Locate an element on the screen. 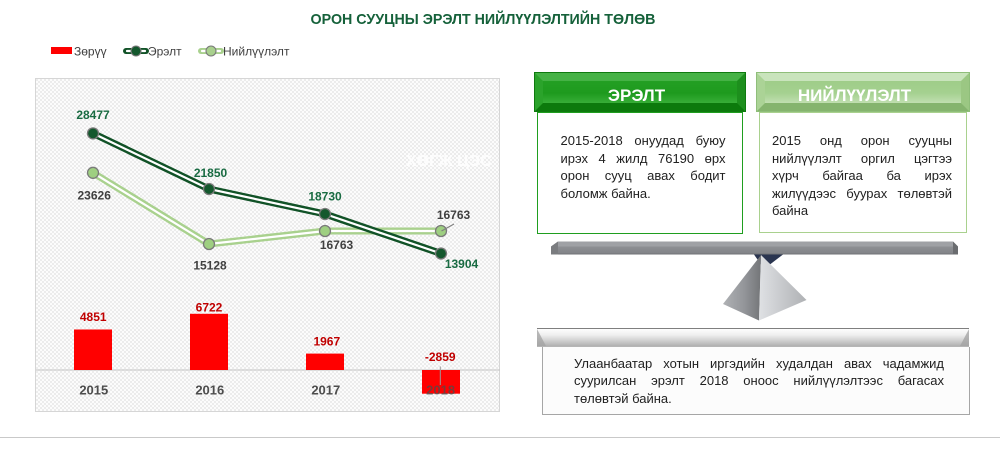 The image size is (1000, 450). svg-text: 23626 is located at coordinates (95, 195).